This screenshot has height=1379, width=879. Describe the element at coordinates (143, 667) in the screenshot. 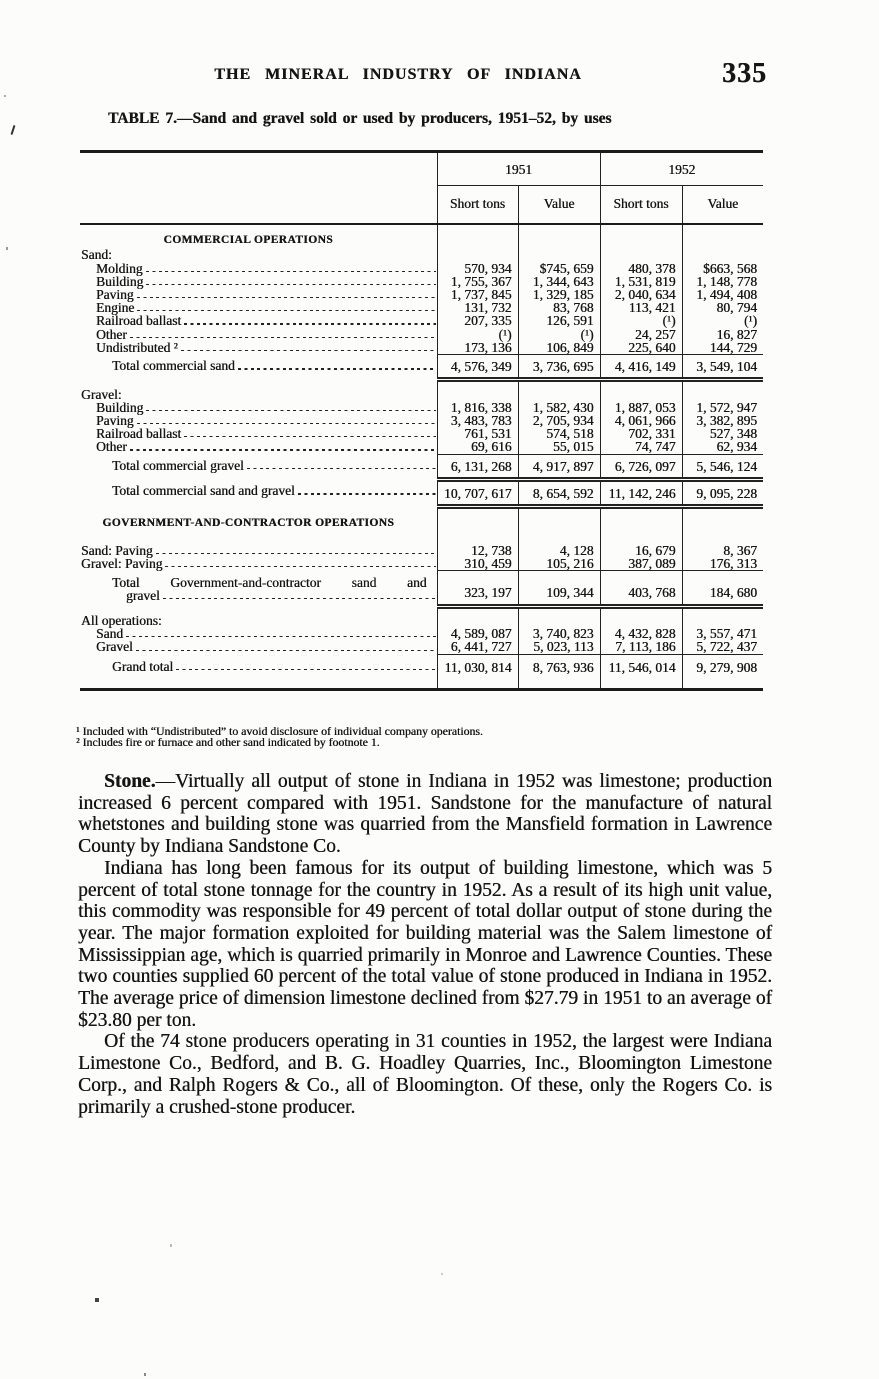

I see `row-label: Grand total` at that location.